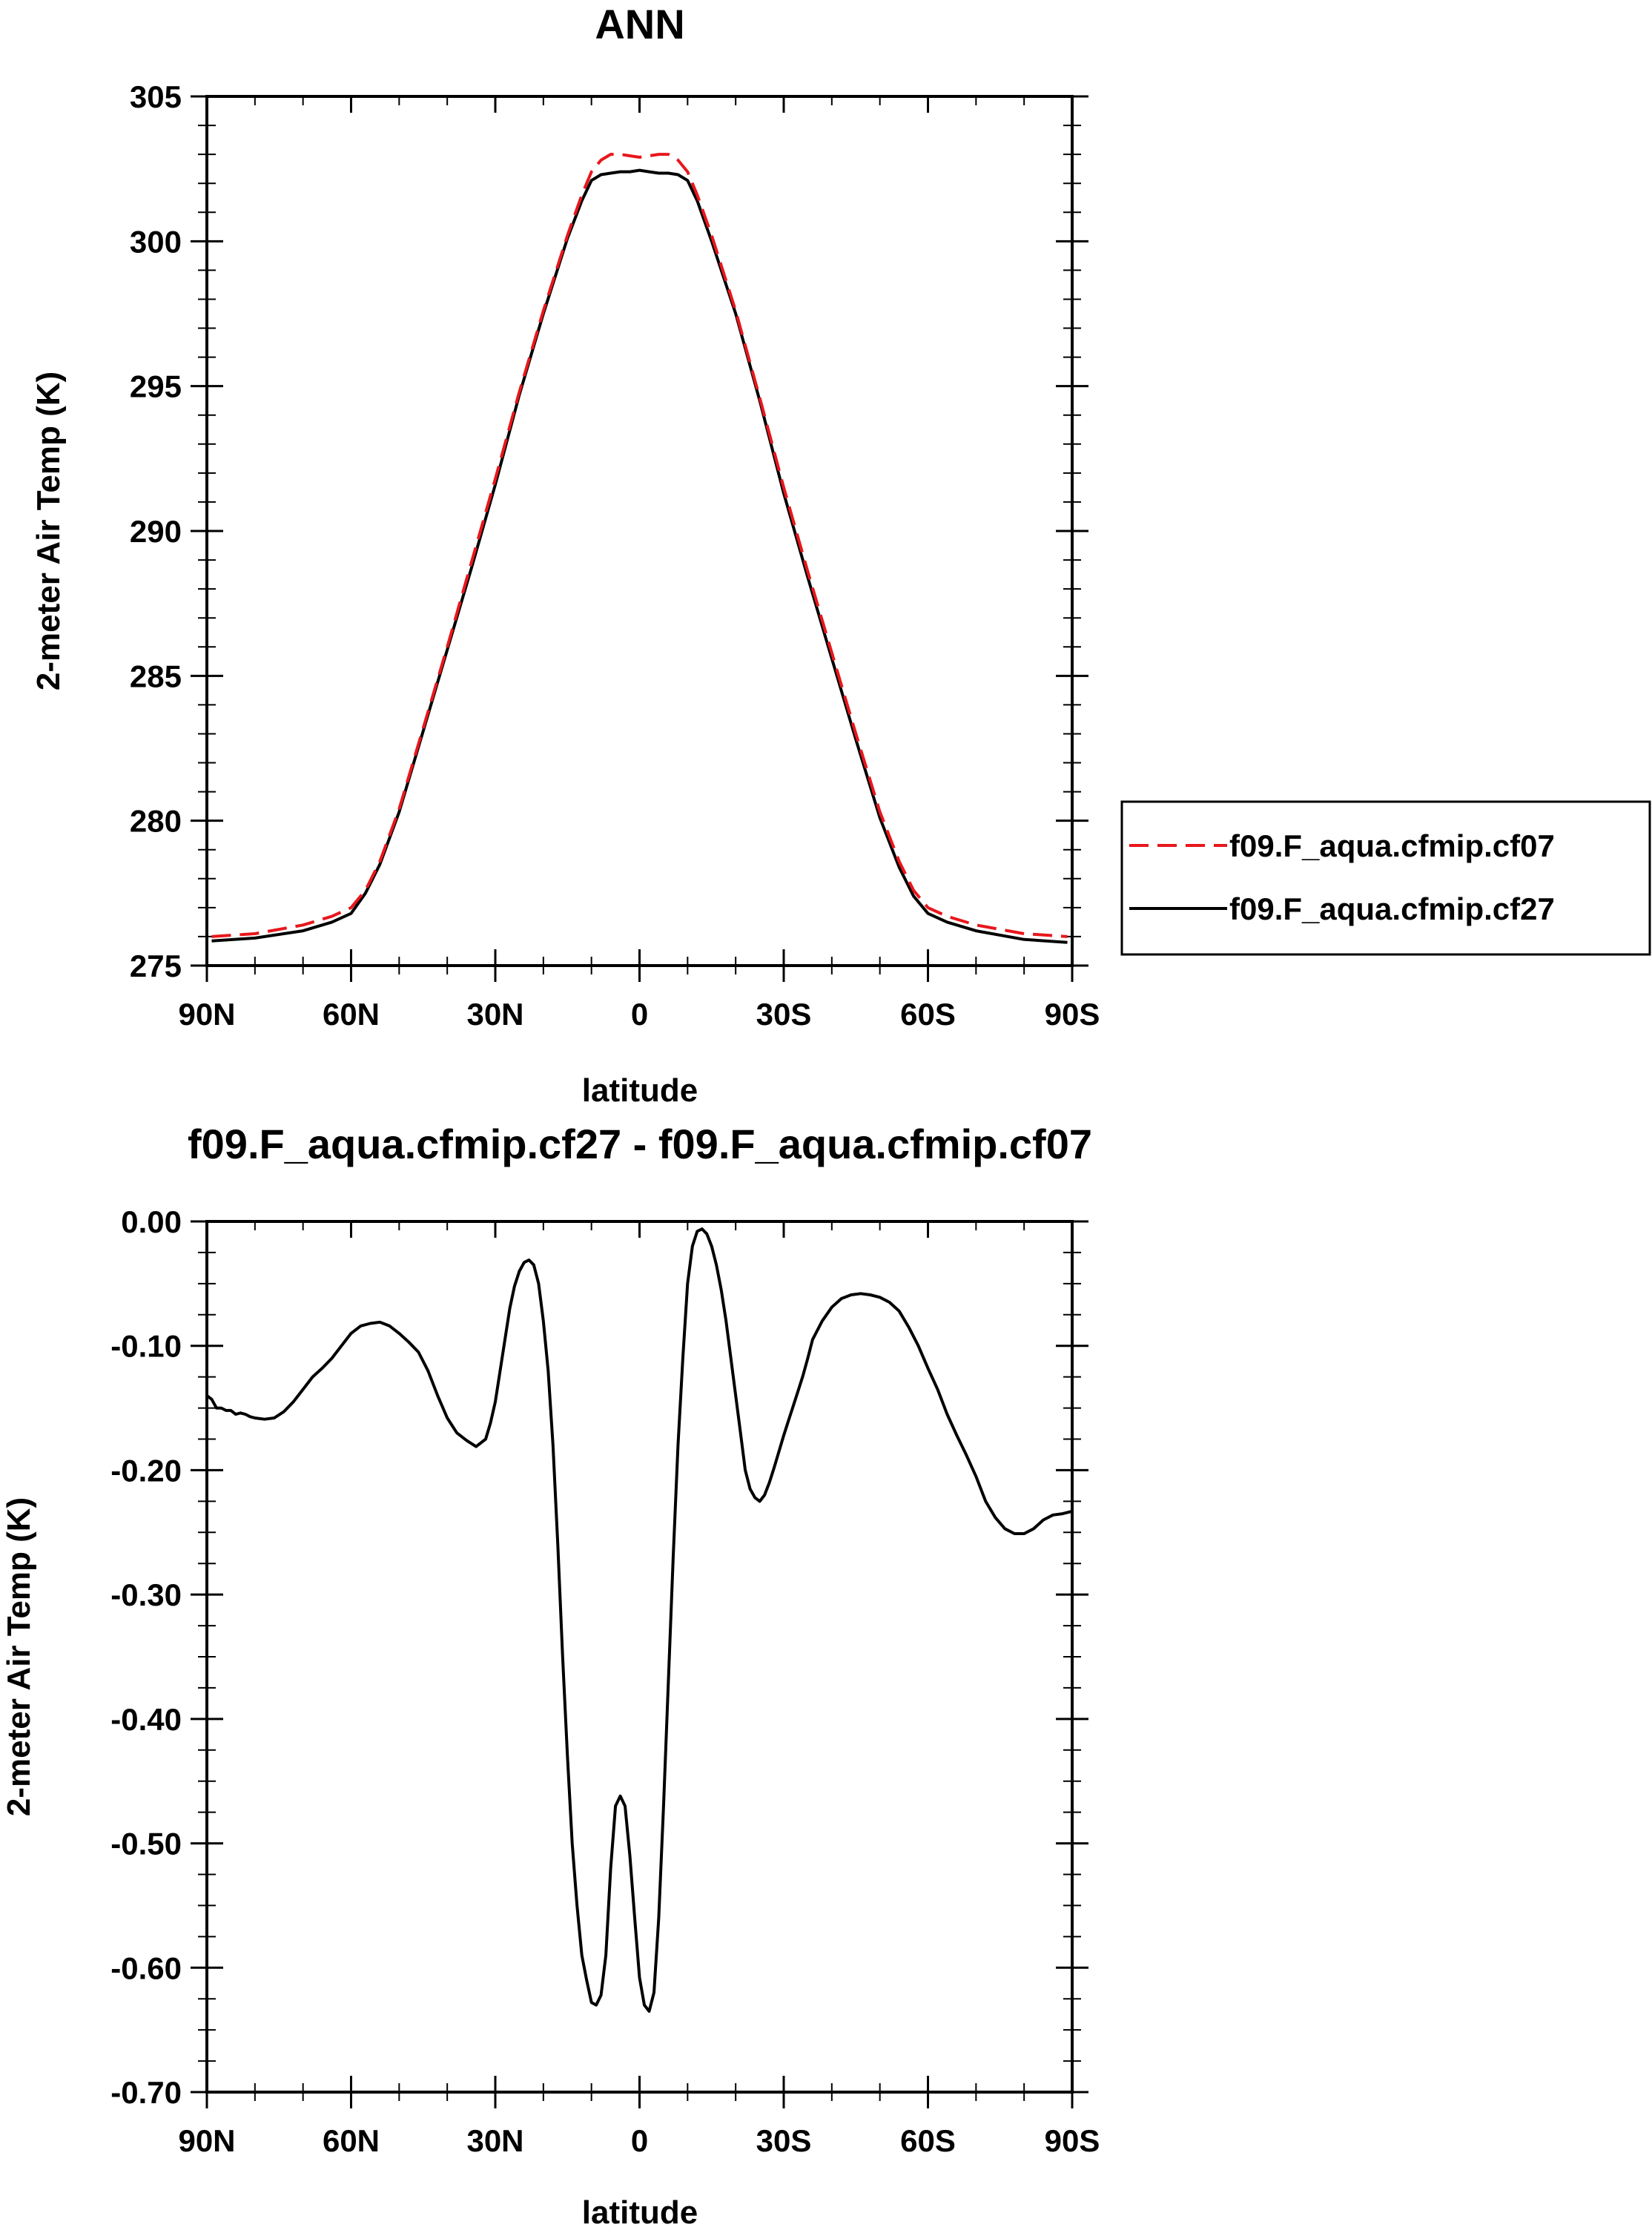 The height and width of the screenshot is (2233, 1652). Describe the element at coordinates (146, 1346) in the screenshot. I see `y-tick-label: -0.10` at that location.